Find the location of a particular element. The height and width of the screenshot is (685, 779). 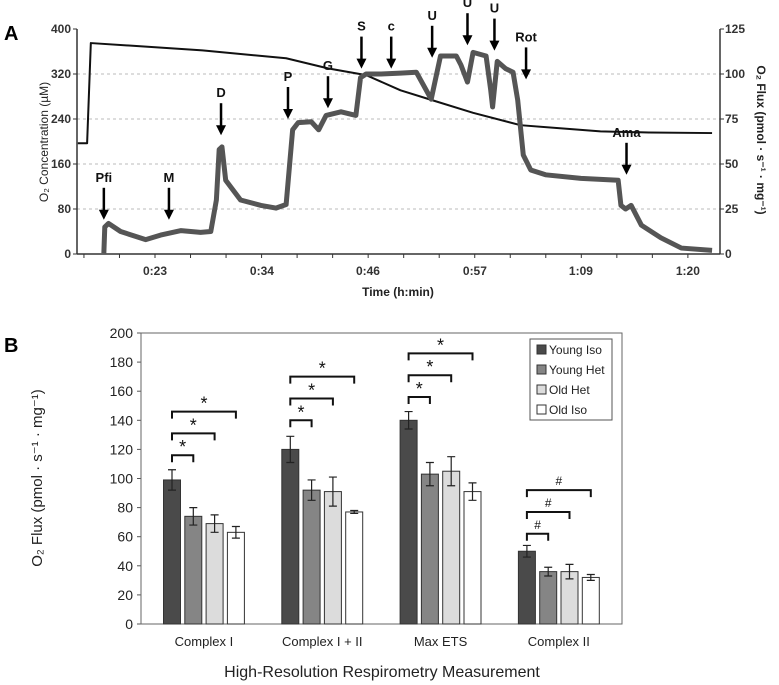

annotation-label: D is located at coordinates (220, 92).